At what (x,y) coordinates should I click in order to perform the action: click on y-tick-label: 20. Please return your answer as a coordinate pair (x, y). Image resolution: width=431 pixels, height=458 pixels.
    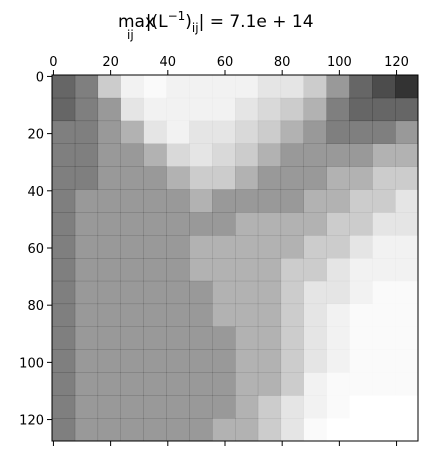
    Looking at the image, I should click on (35, 135).